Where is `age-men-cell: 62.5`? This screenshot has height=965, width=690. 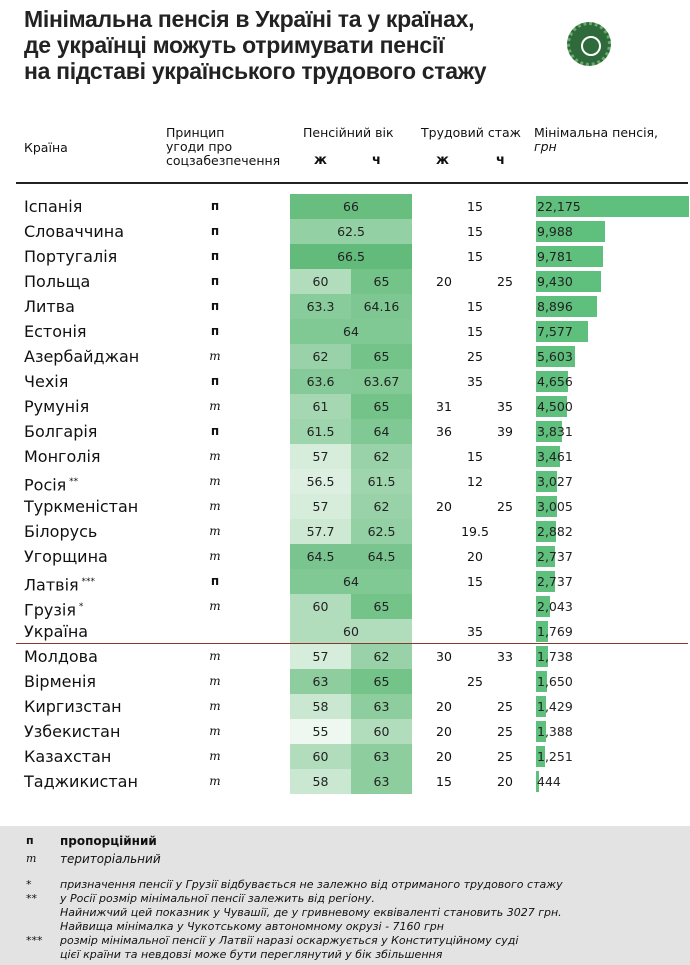 age-men-cell: 62.5 is located at coordinates (381, 531).